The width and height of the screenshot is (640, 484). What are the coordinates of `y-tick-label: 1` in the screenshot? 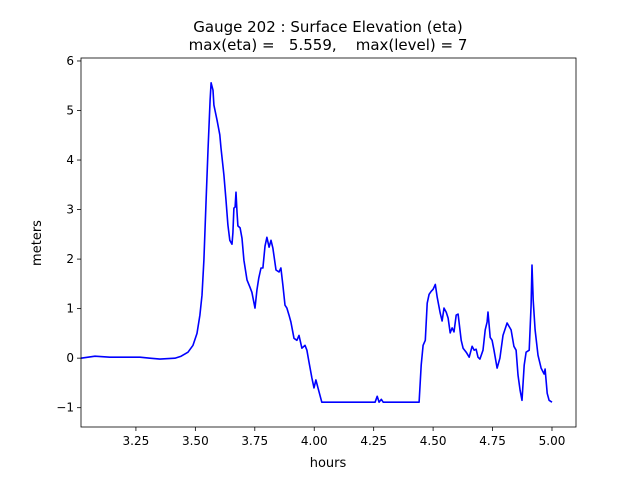 It's located at (70, 309).